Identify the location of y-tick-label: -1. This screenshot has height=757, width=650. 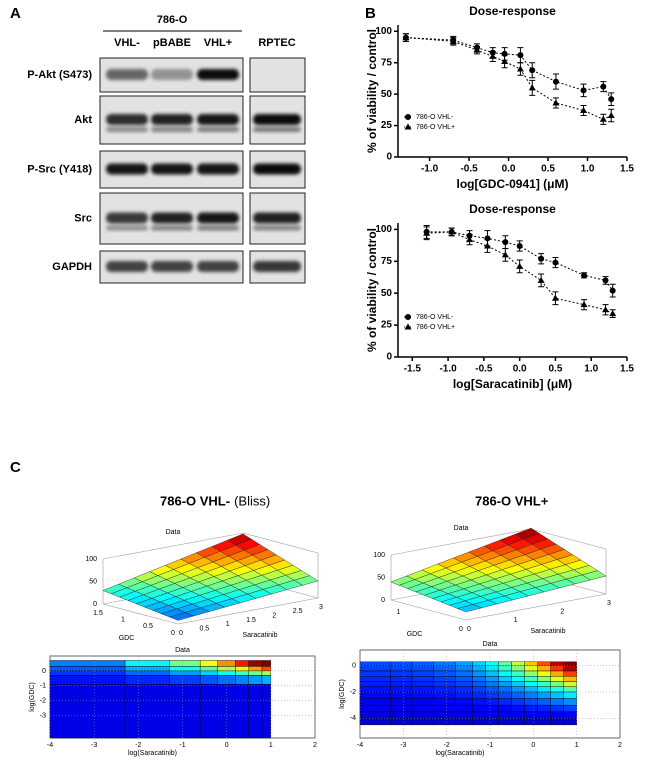
(43, 686).